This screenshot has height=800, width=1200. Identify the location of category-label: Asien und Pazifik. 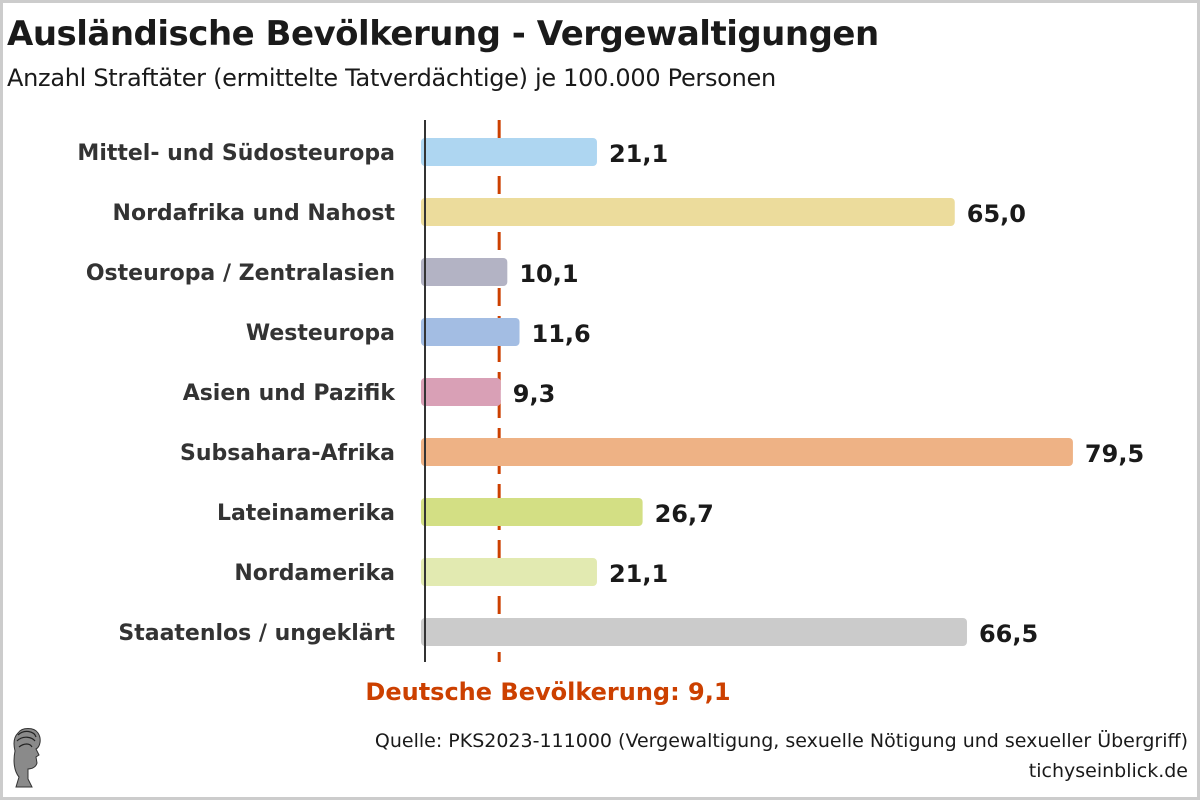
(290, 393).